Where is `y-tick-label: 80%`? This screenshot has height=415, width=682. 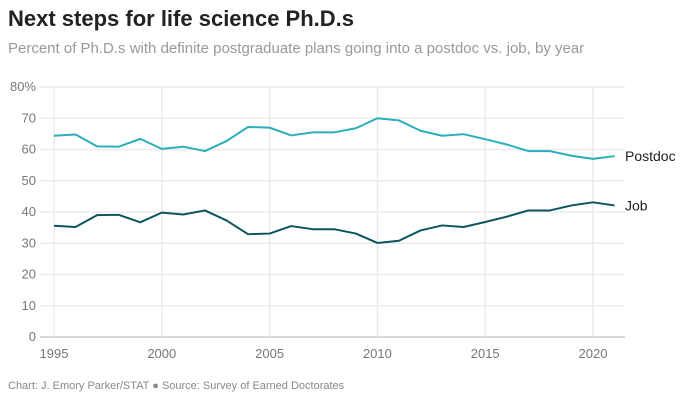
y-tick-label: 80% is located at coordinates (23, 86).